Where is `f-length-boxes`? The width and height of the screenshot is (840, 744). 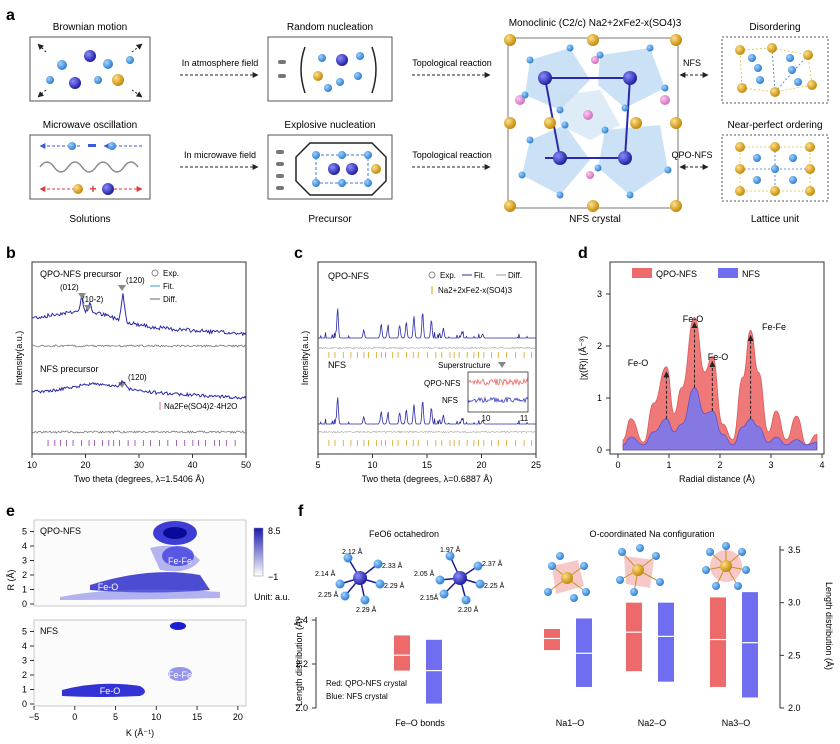 f-length-boxes is located at coordinates (576, 648).